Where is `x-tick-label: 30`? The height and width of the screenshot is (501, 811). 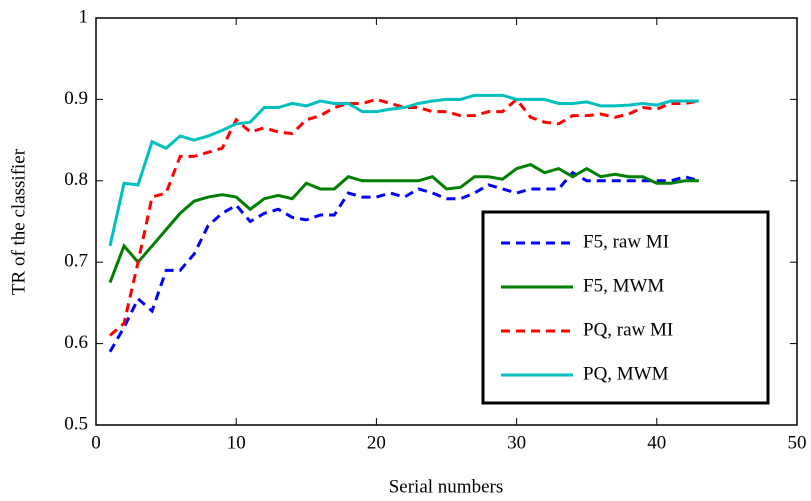 x-tick-label: 30 is located at coordinates (516, 442).